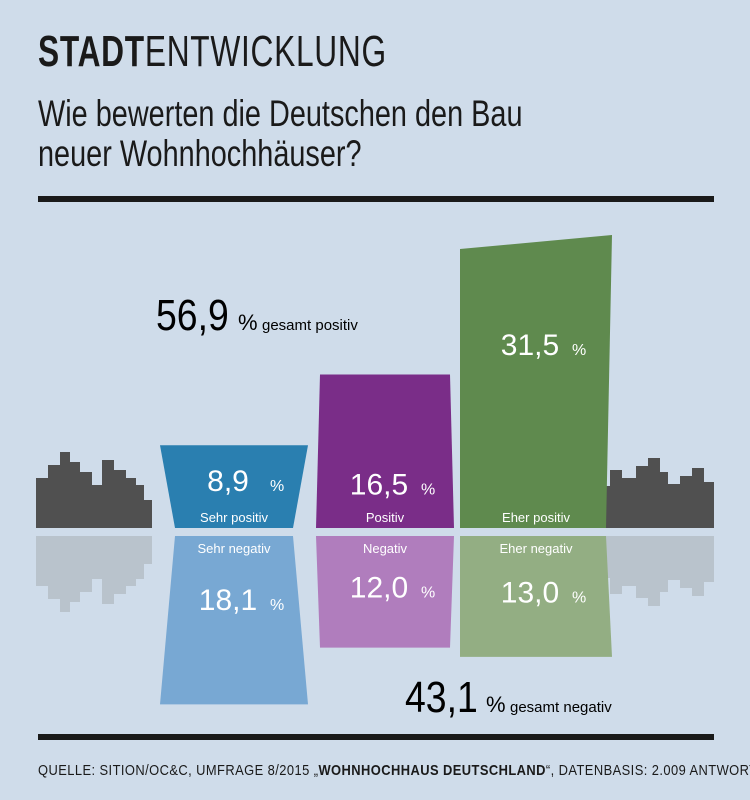 This screenshot has height=800, width=750. Describe the element at coordinates (647, 770) in the screenshot. I see `source-suffix: “, DATENBASIS: 2.009 ANTWORTEN` at that location.